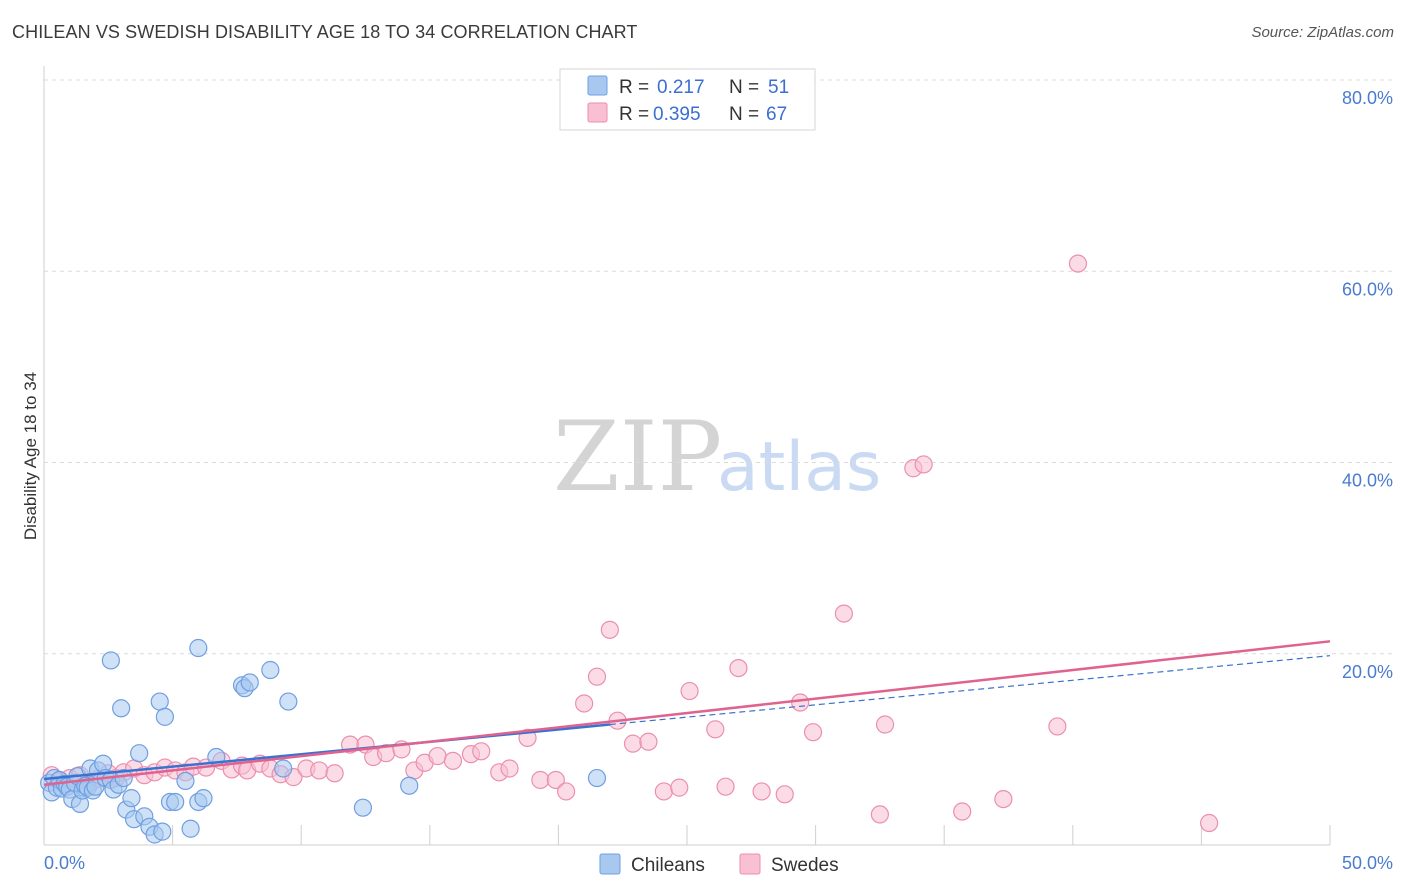 Image resolution: width=1406 pixels, height=892 pixels. I want to click on y-tick-label: 20.0%, so click(1367, 672).